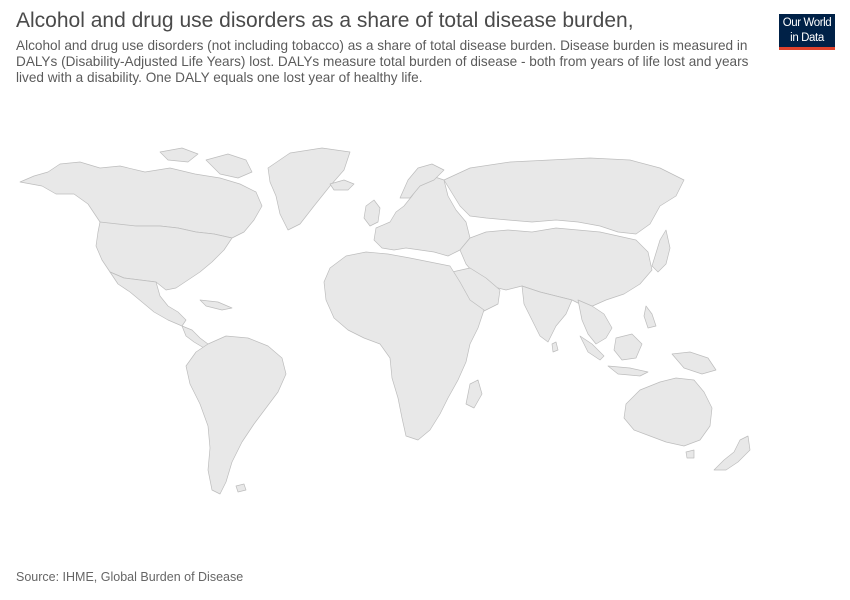 The image size is (850, 600). Describe the element at coordinates (309, 189) in the screenshot. I see `country-greenland` at that location.